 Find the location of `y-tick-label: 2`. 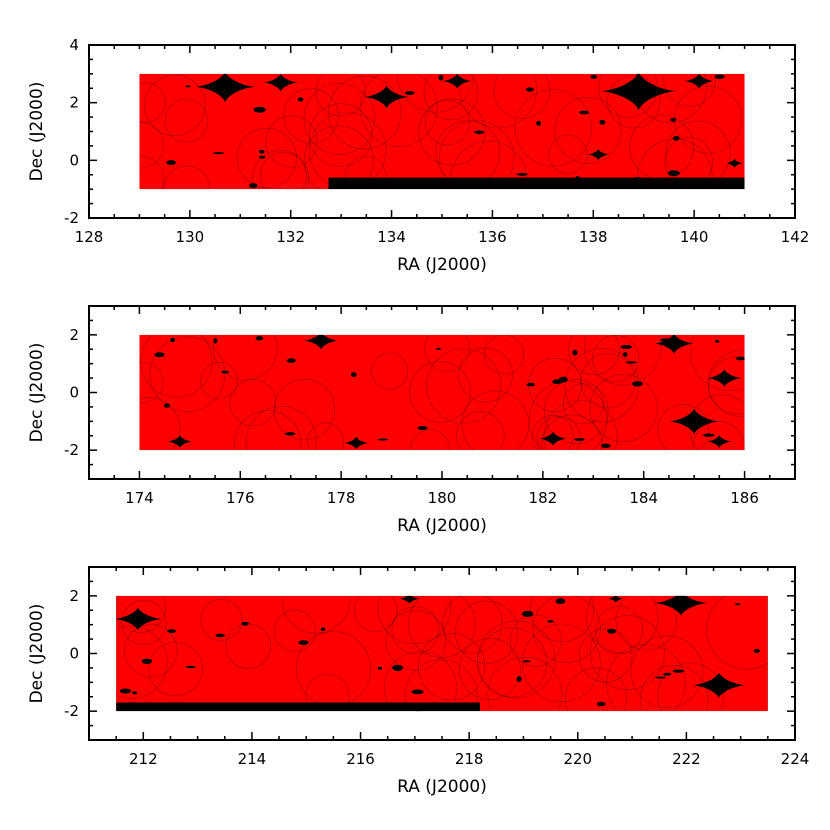

y-tick-label: 2 is located at coordinates (74, 596).